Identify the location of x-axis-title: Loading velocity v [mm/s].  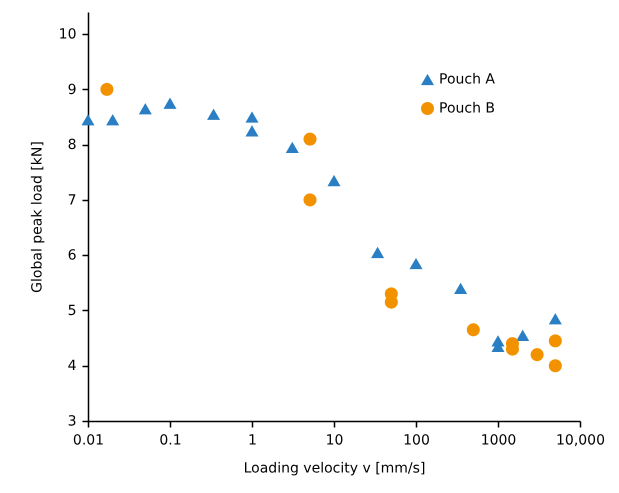
(335, 468).